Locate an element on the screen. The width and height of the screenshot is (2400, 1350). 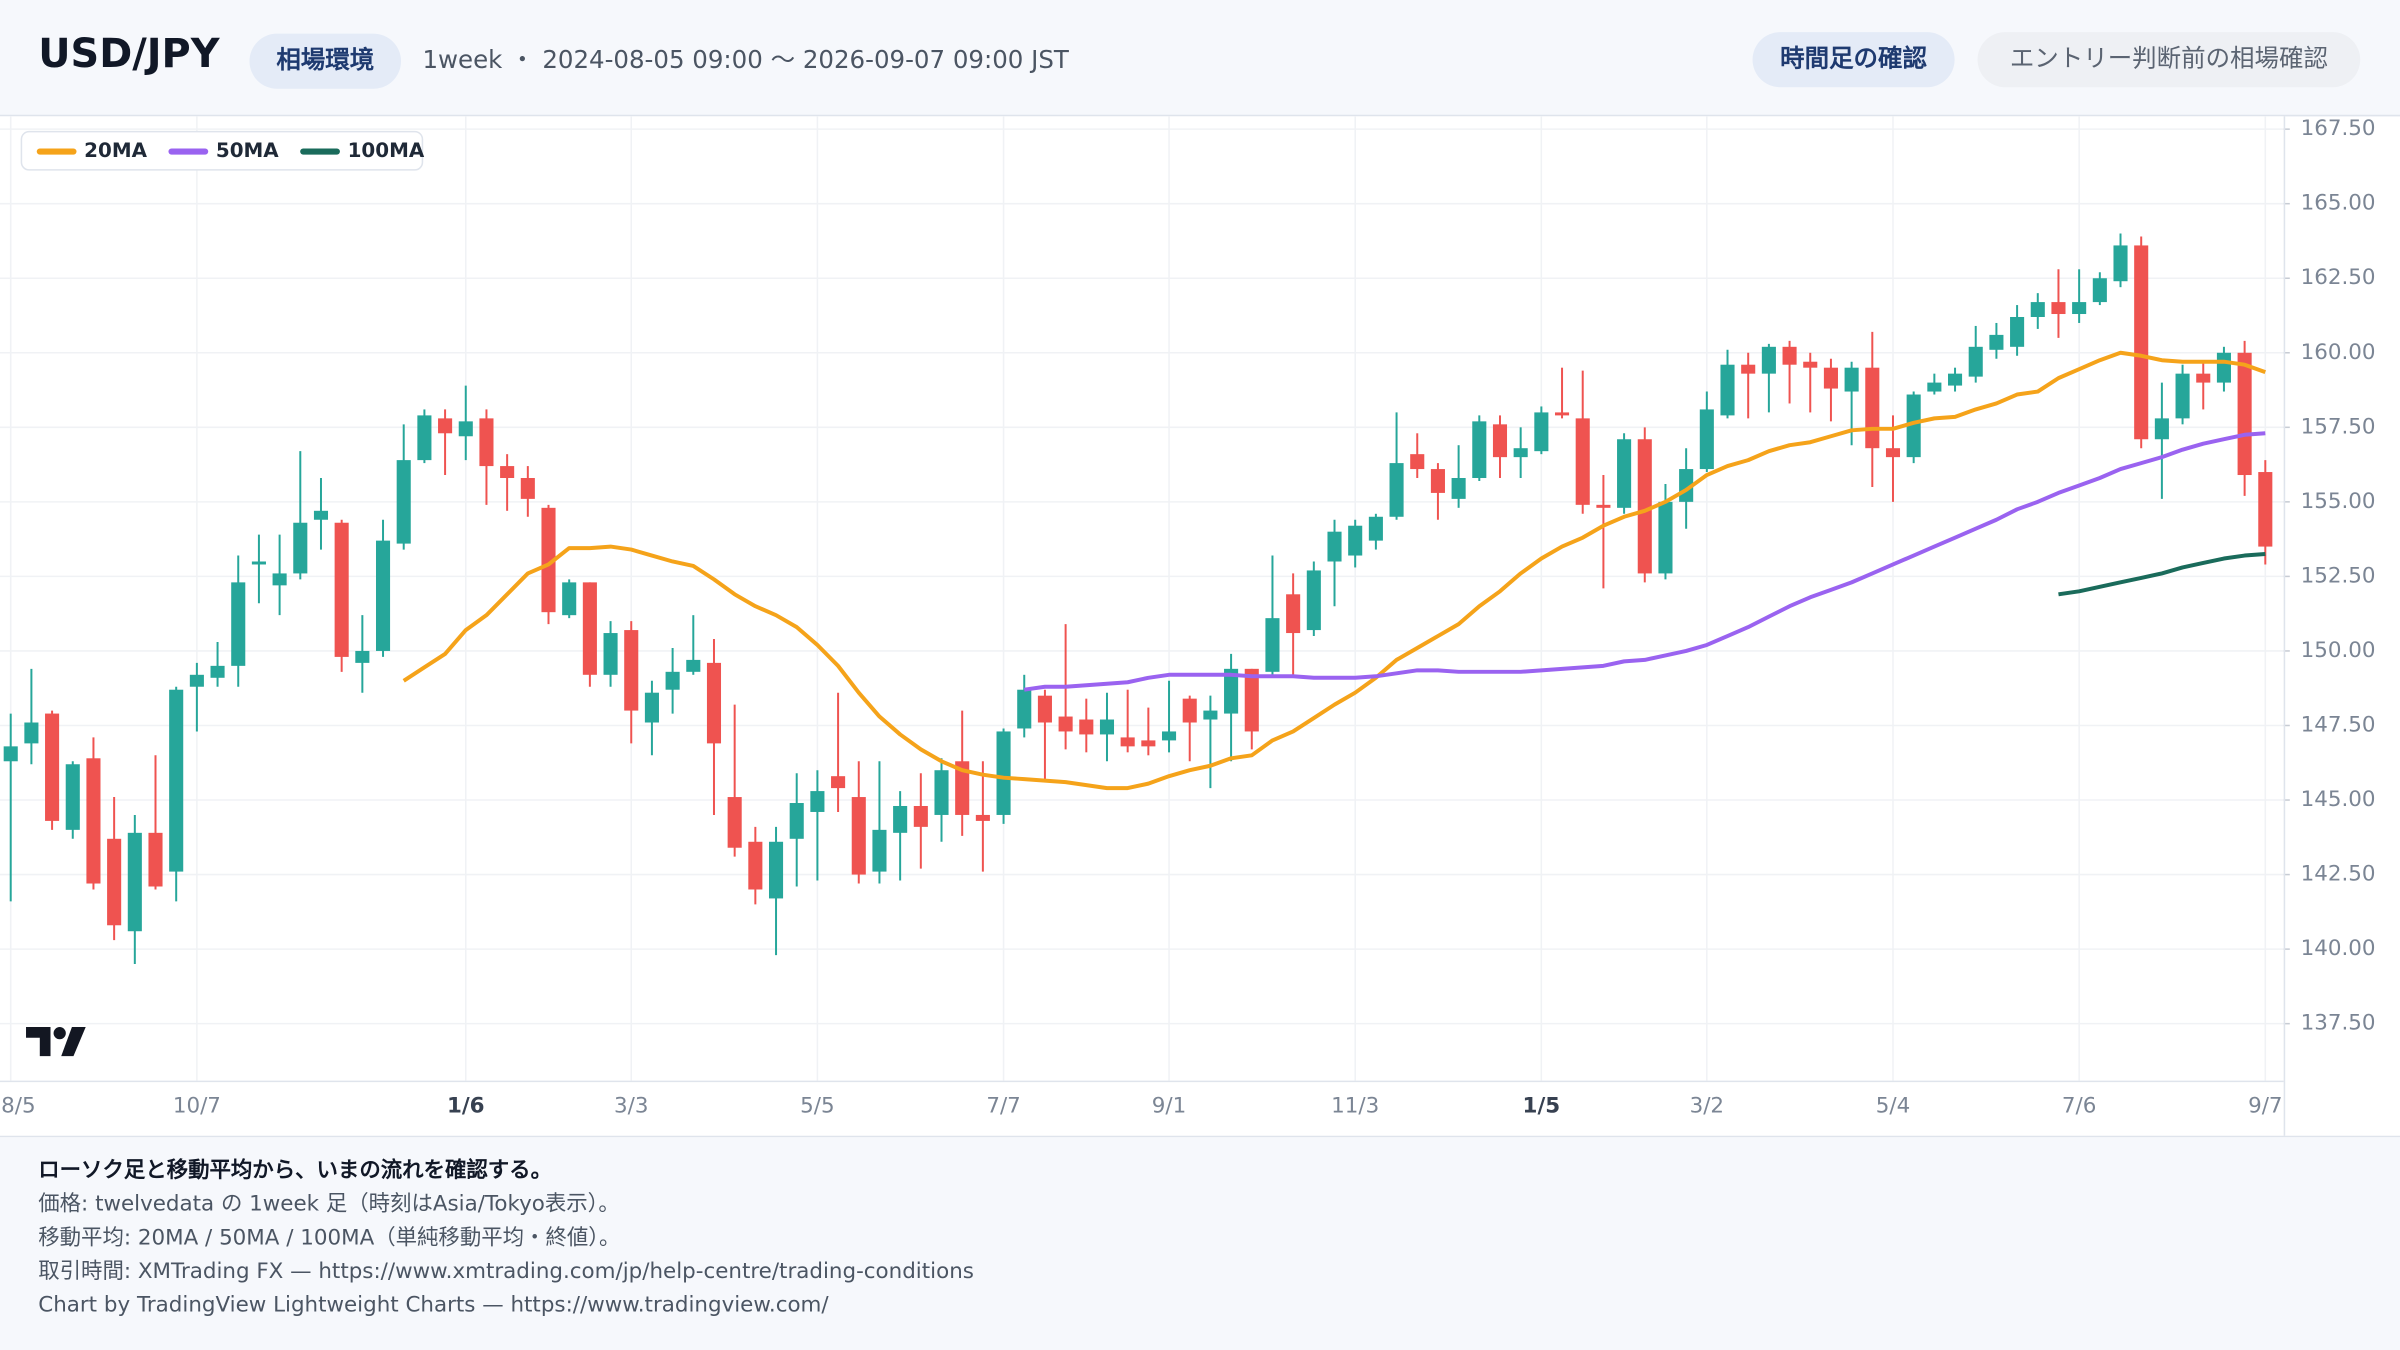
button: エントリー判断前の相場確認 is located at coordinates (2169, 58).